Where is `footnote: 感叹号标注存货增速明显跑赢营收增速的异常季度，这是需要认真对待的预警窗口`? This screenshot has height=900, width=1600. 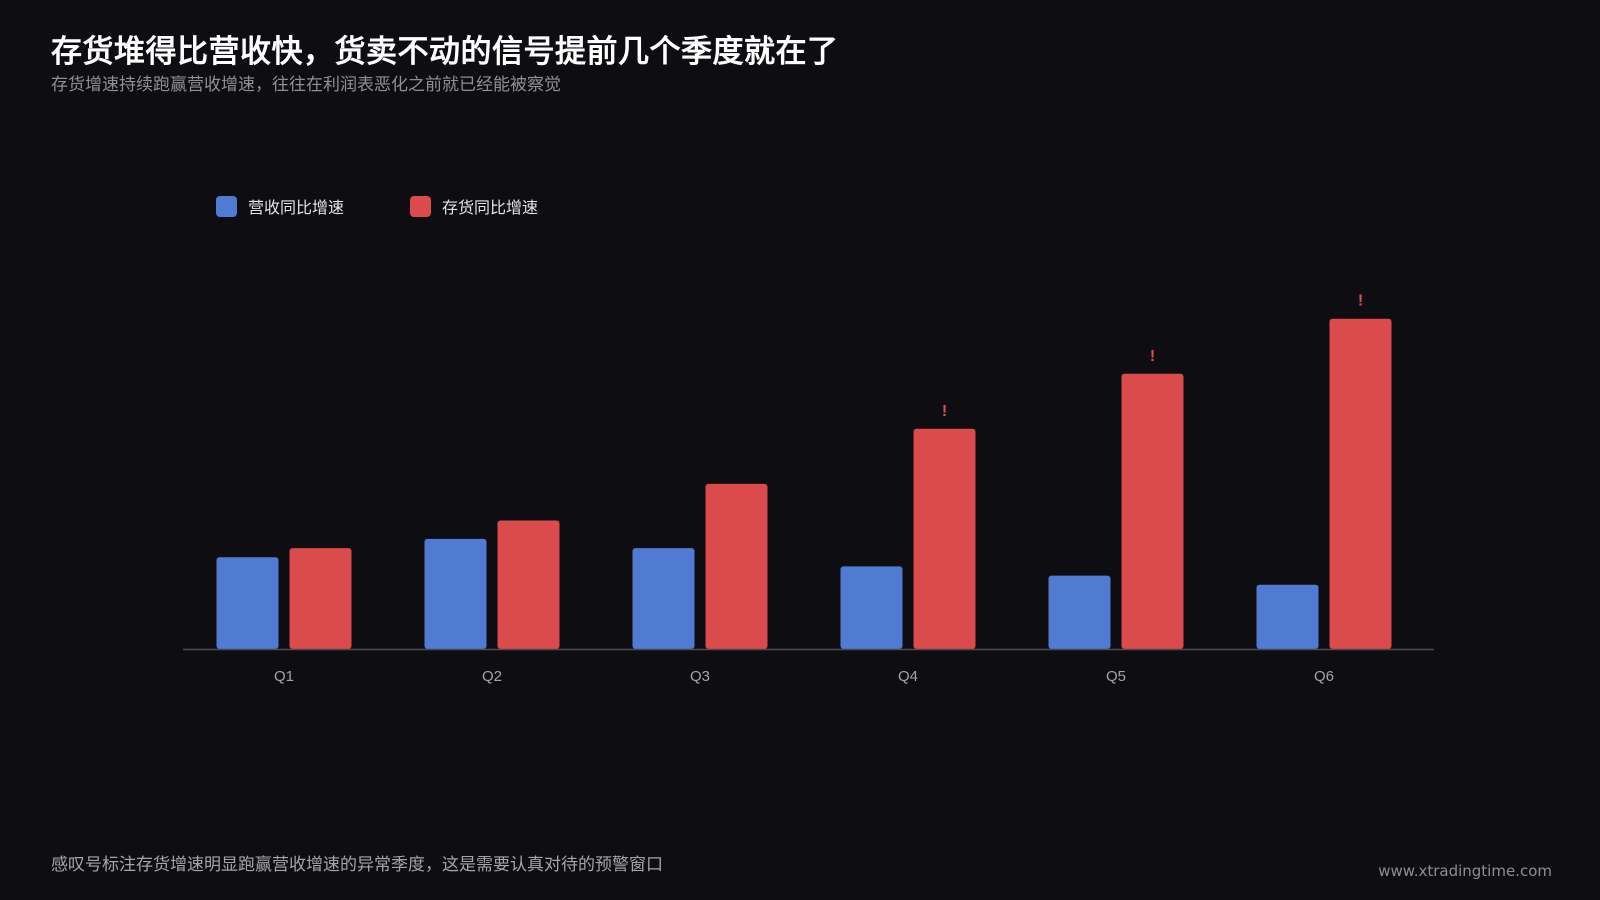 footnote: 感叹号标注存货增速明显跑赢营收增速的异常季度，这是需要认真对待的预警窗口 is located at coordinates (357, 865).